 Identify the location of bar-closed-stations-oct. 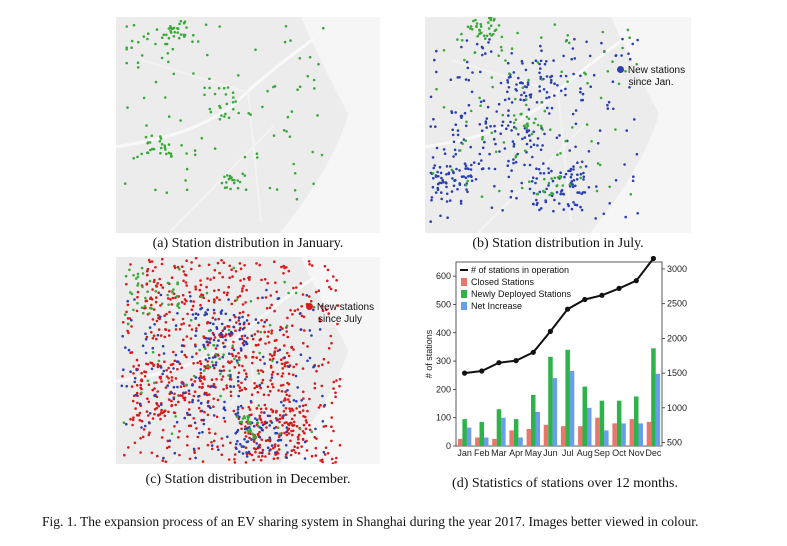
(614, 434).